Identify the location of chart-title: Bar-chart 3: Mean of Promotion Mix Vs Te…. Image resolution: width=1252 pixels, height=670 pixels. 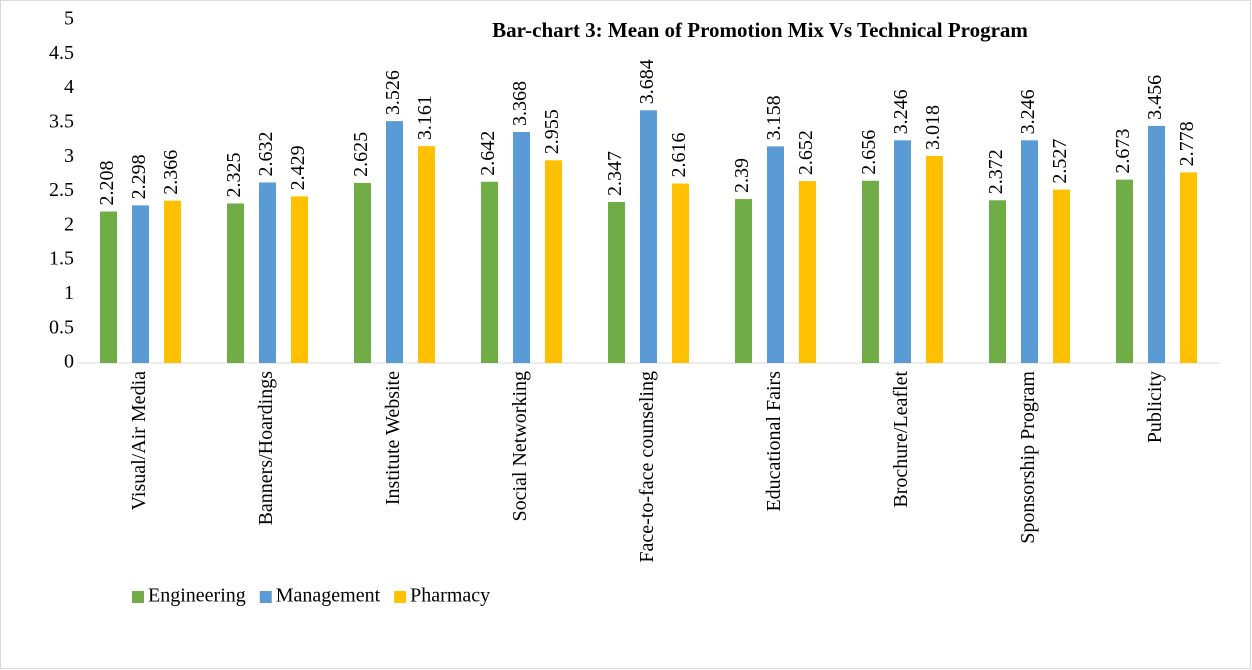
(760, 30).